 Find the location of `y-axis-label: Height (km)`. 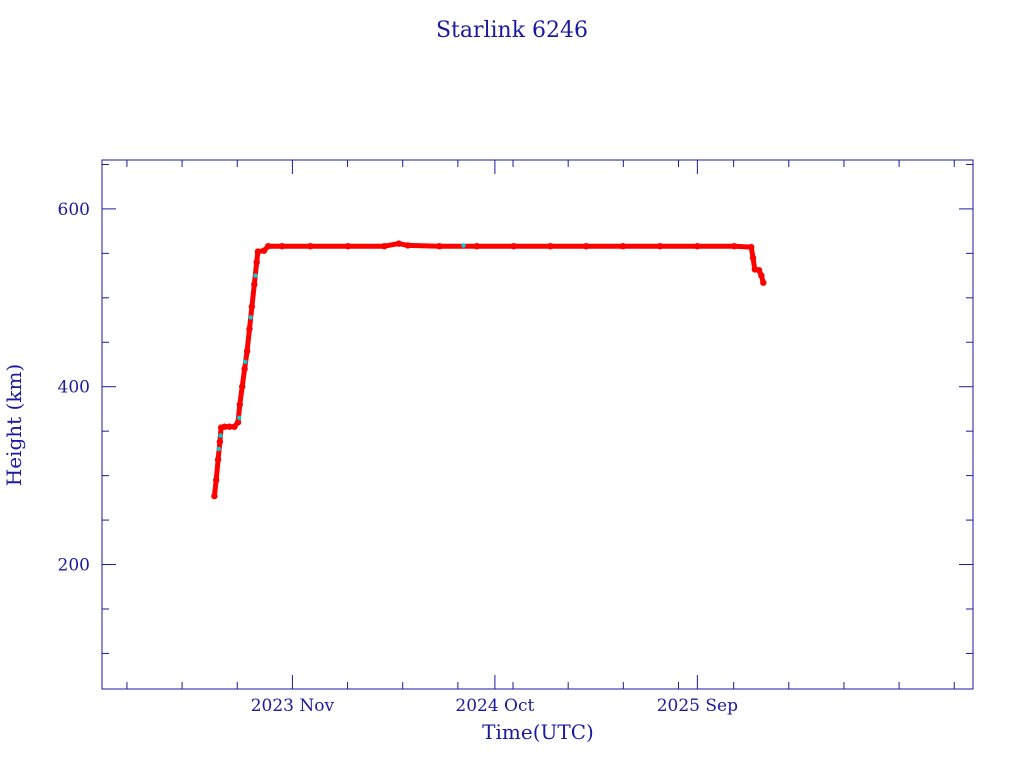

y-axis-label: Height (km) is located at coordinates (14, 425).